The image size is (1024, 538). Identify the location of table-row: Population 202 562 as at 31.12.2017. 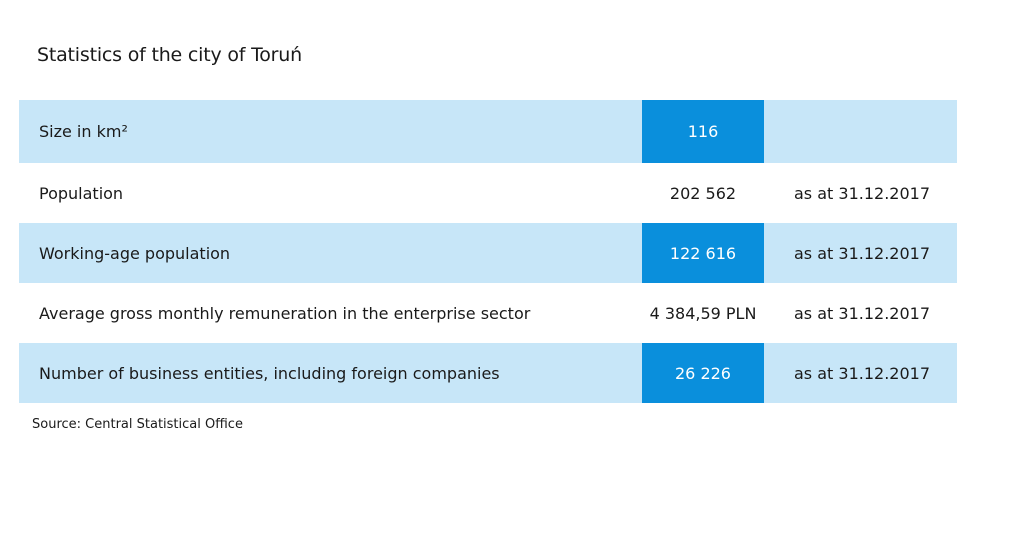
(488, 193).